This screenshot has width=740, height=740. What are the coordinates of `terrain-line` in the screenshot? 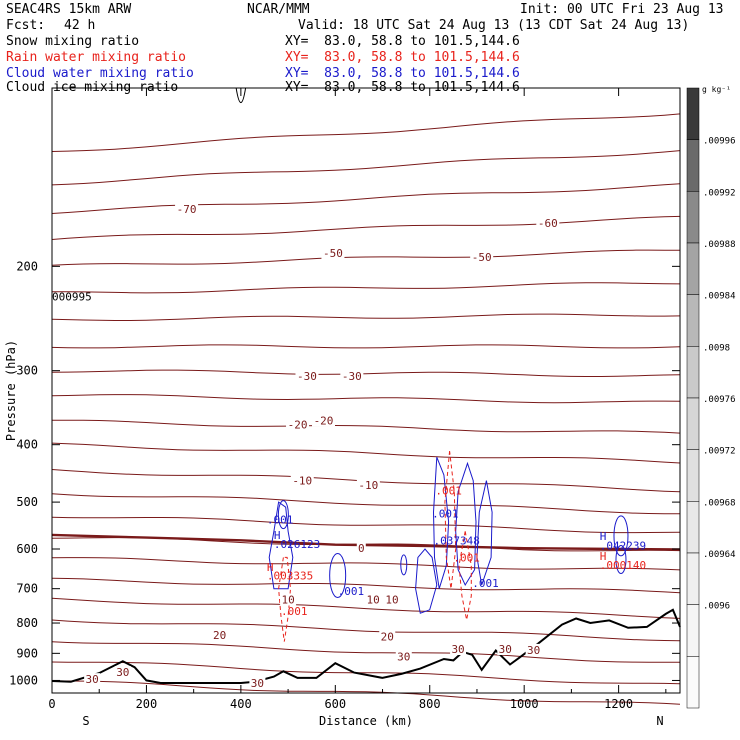 It's located at (366, 646).